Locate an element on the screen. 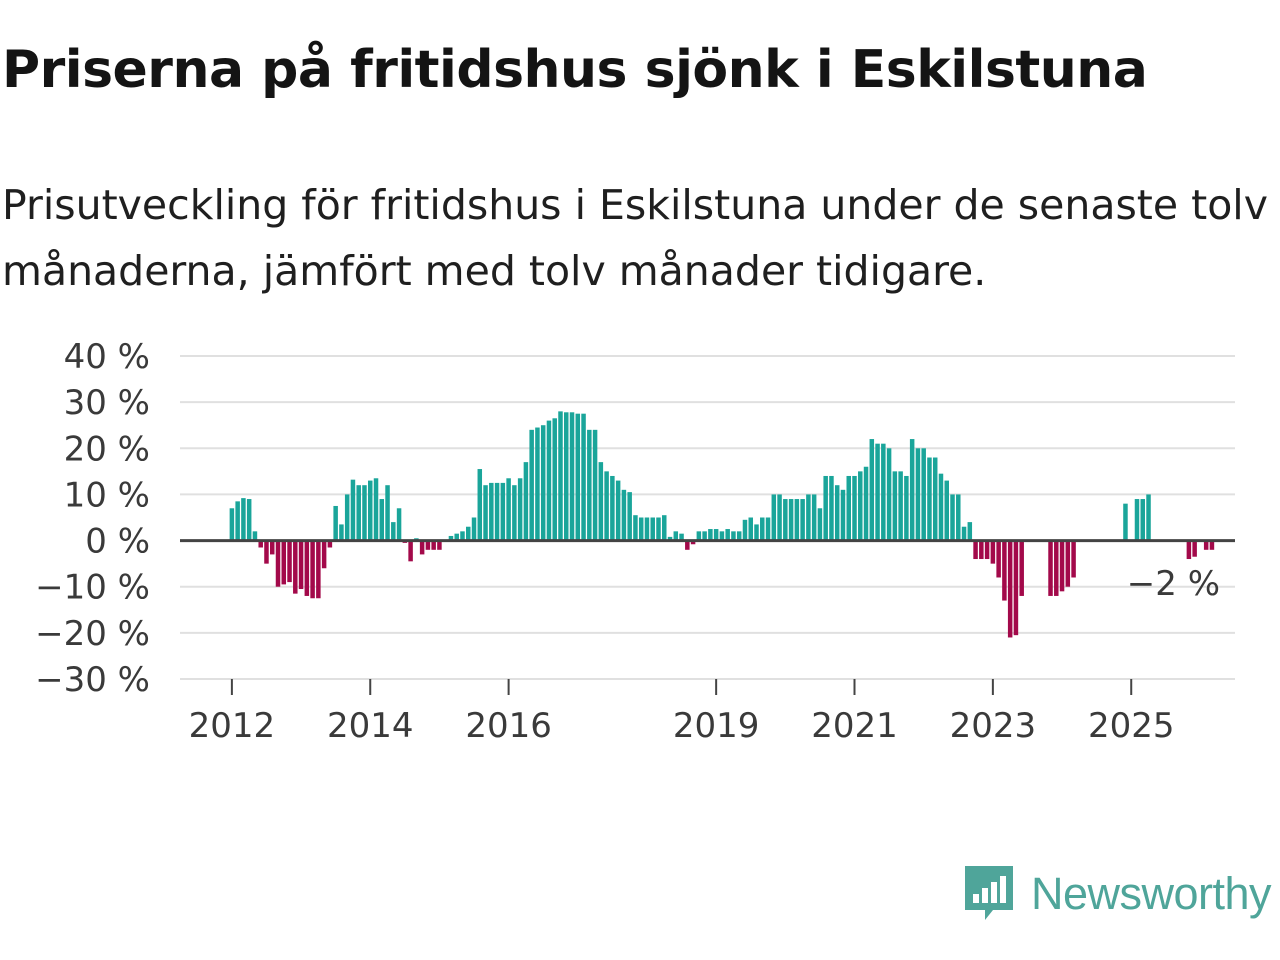 The width and height of the screenshot is (1280, 960). y-tick-label: −20 % is located at coordinates (92, 634).